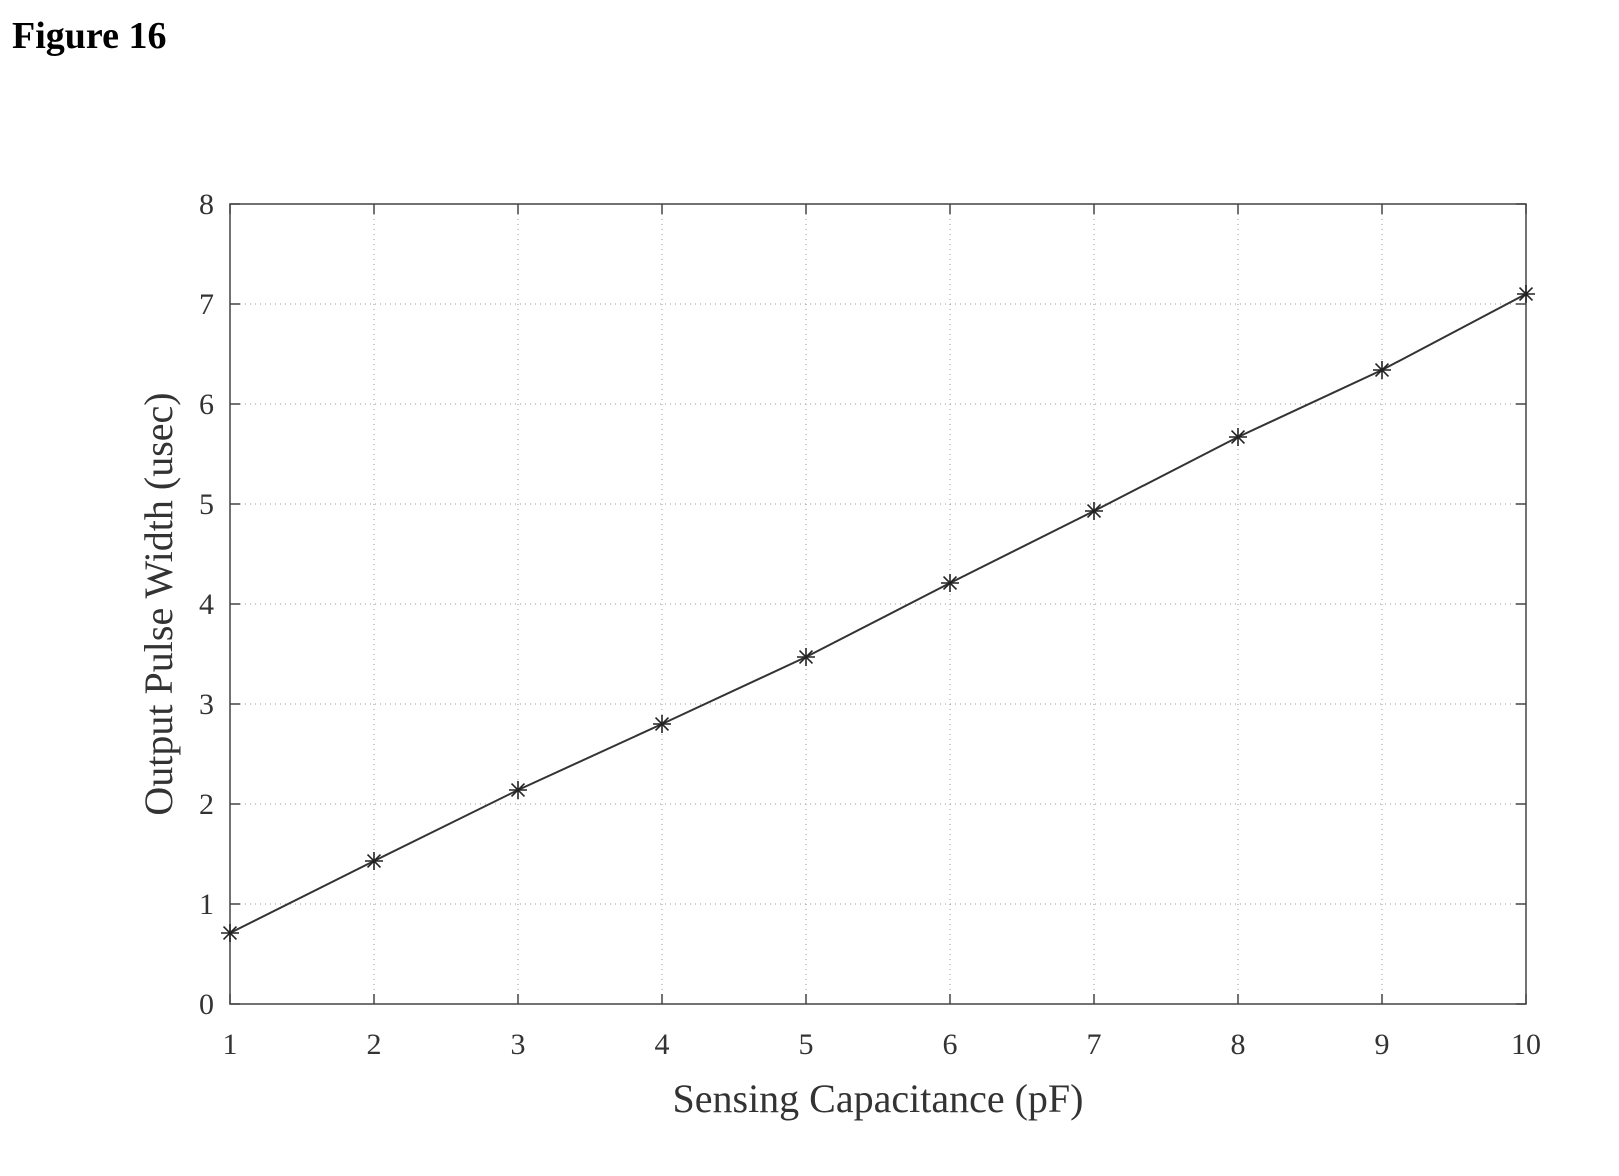 The width and height of the screenshot is (1619, 1176). I want to click on x-tick-label: 7, so click(1094, 1044).